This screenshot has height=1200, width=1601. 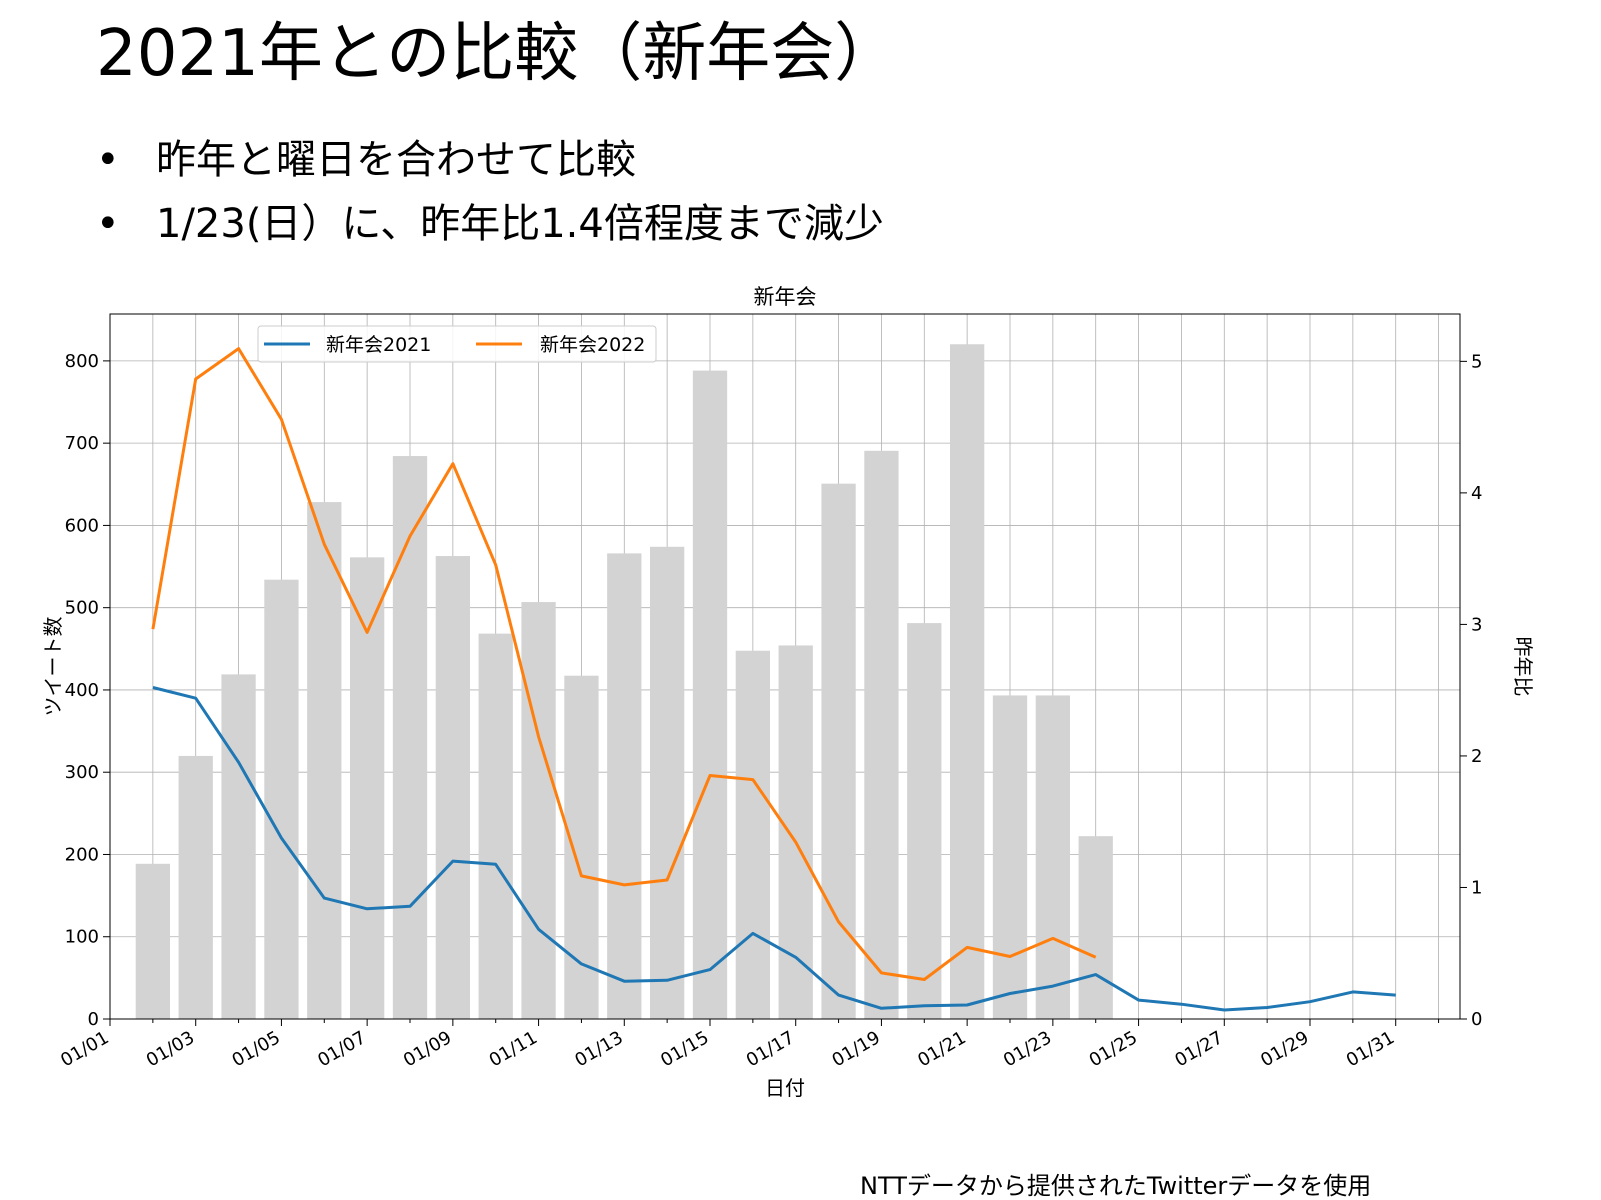 I want to click on legend-box, so click(x=457, y=344).